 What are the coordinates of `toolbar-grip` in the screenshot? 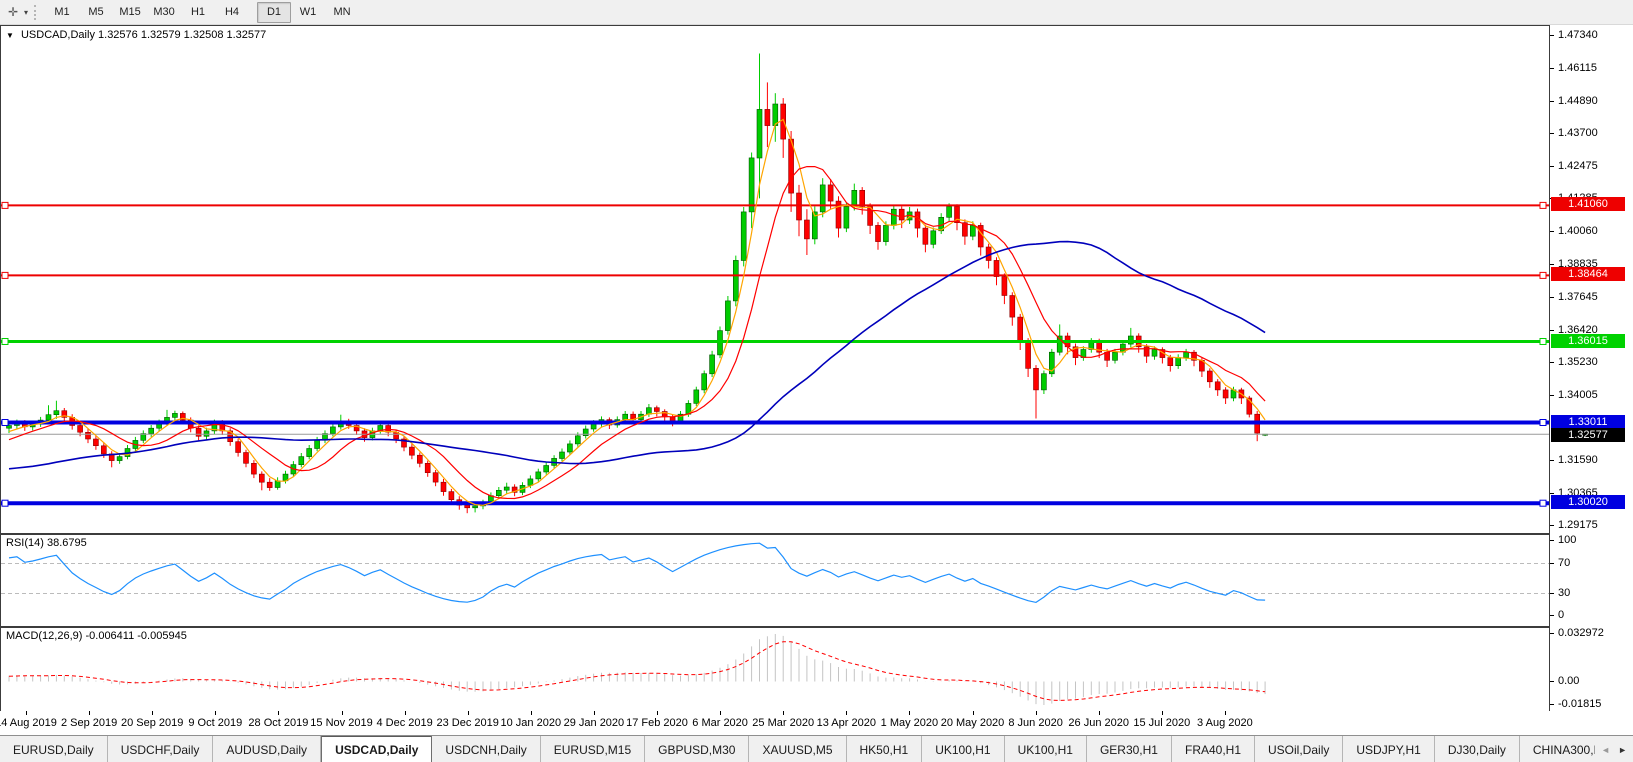 It's located at (36, 12).